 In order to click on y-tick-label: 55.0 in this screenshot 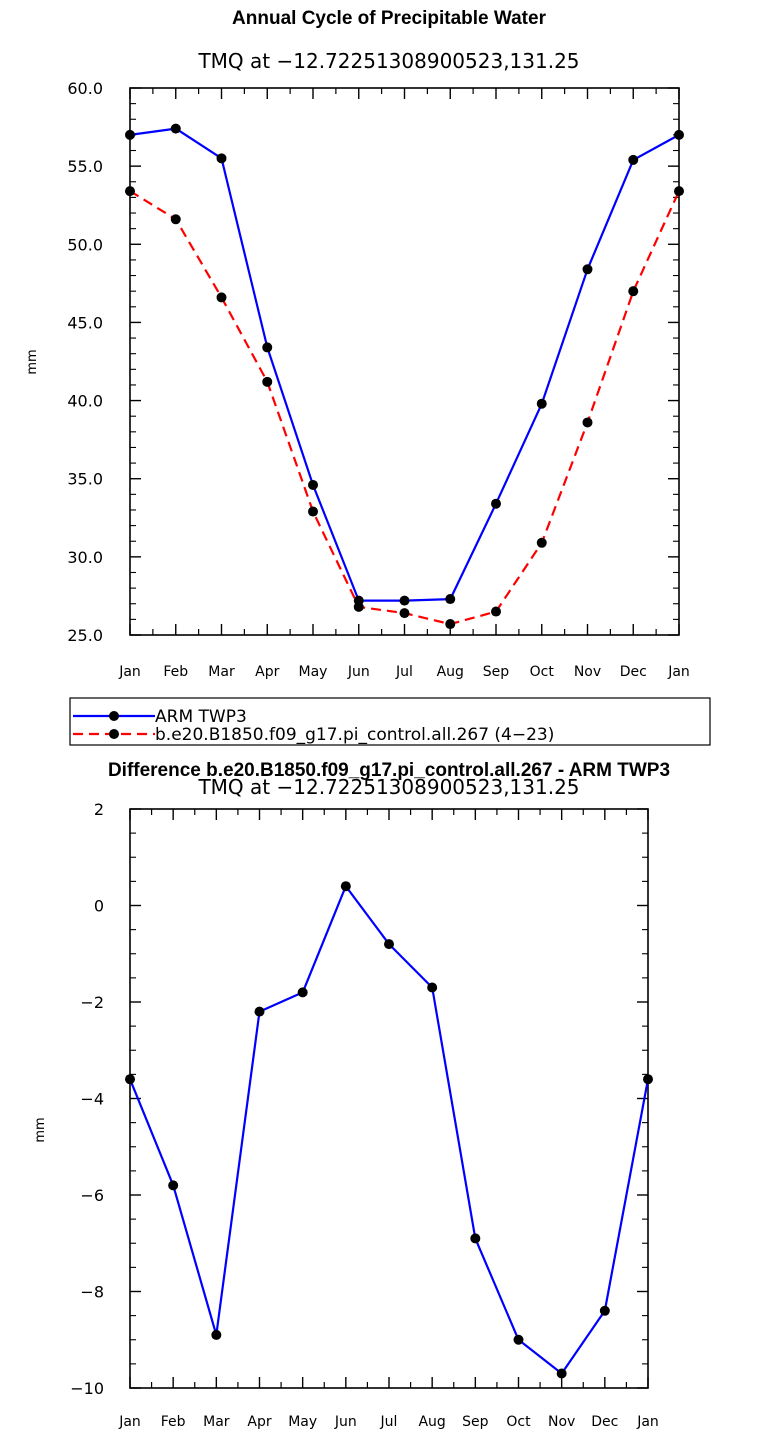, I will do `click(85, 166)`.